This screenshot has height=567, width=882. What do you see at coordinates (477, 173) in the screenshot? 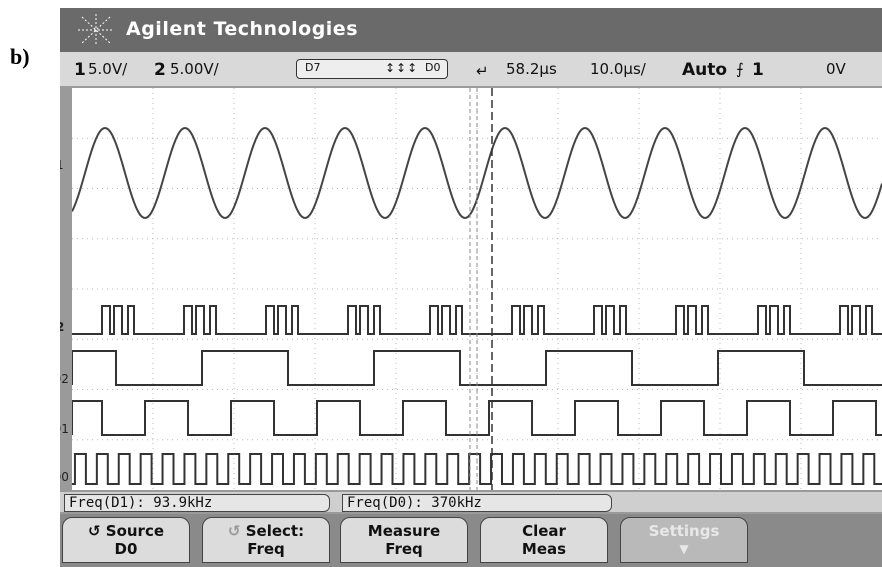
I see `sine-trace` at bounding box center [477, 173].